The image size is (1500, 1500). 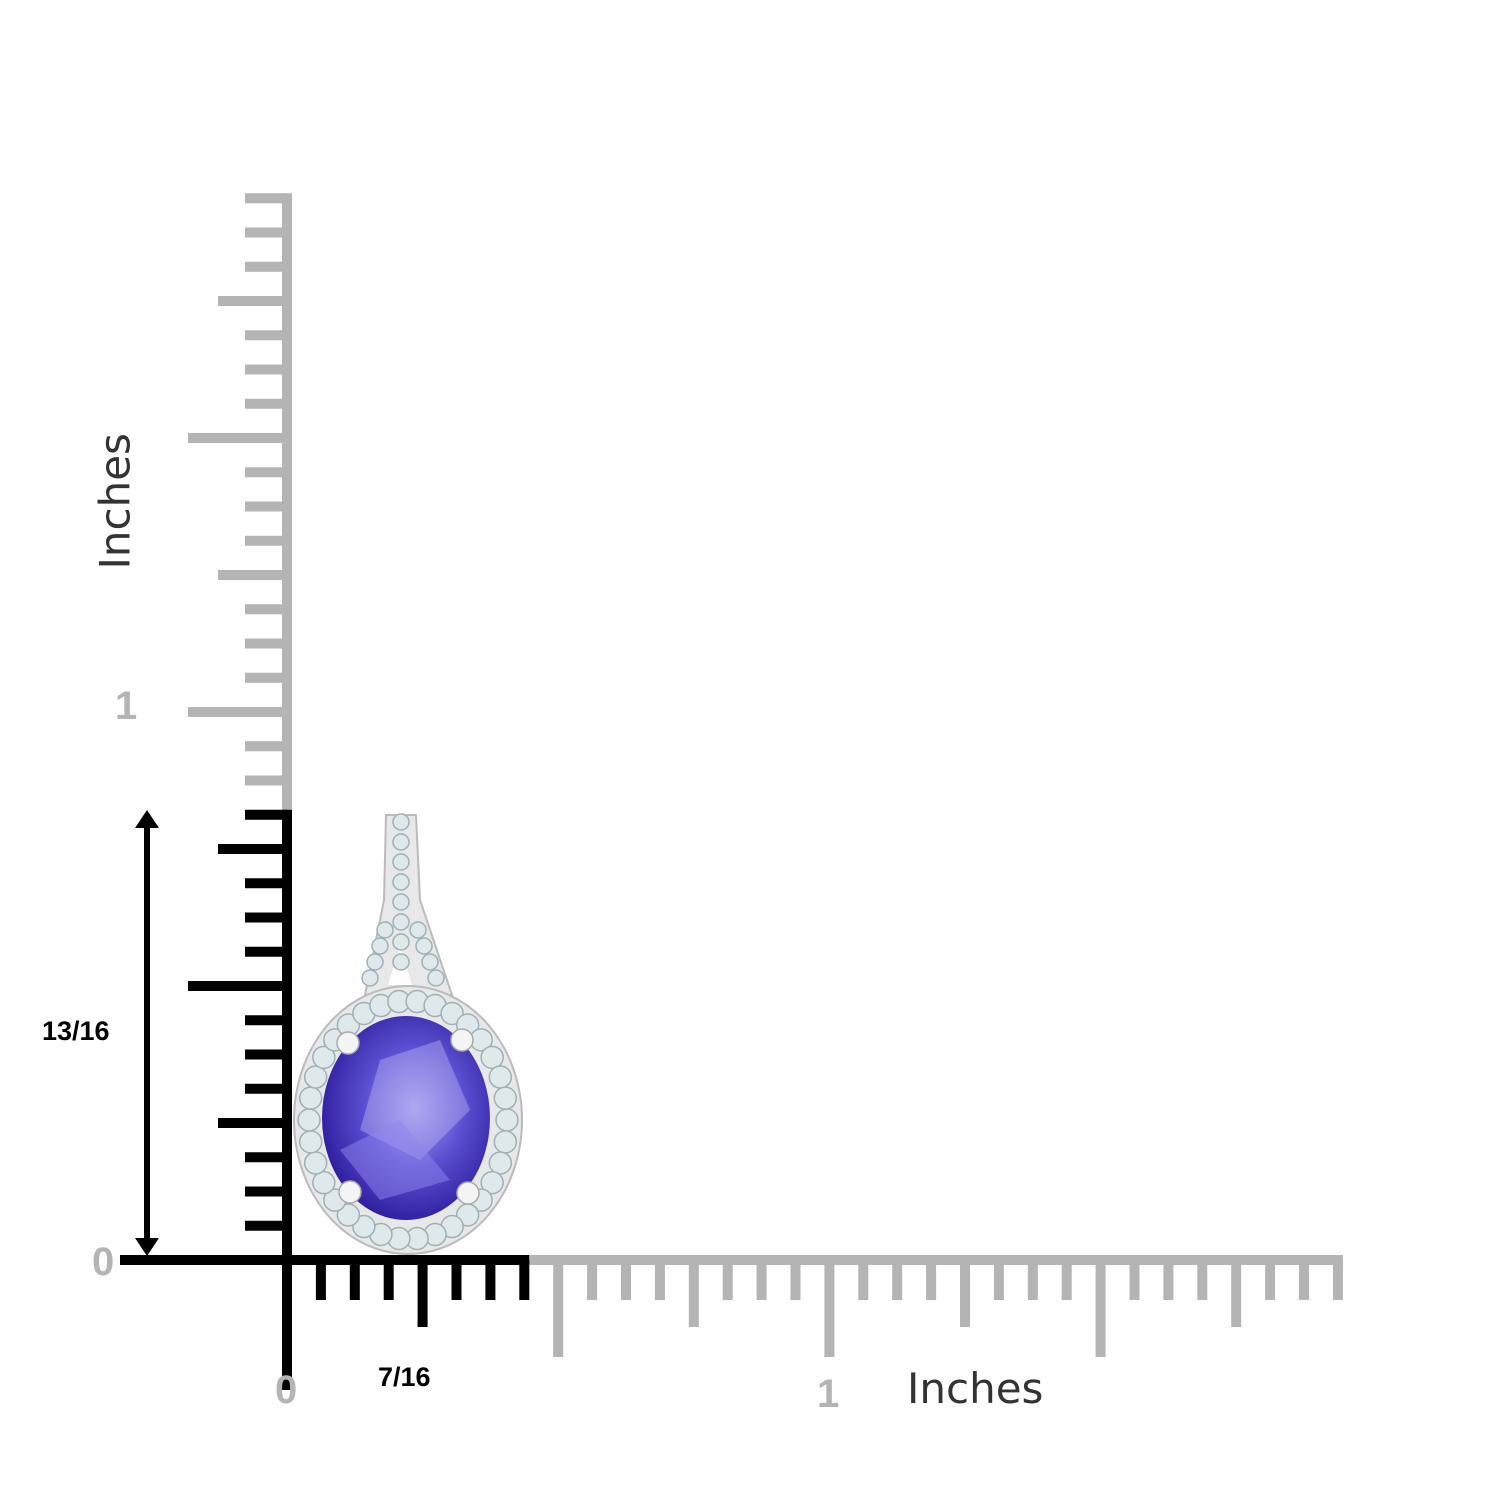 I want to click on height-arrow-shaft, so click(x=147, y=1035).